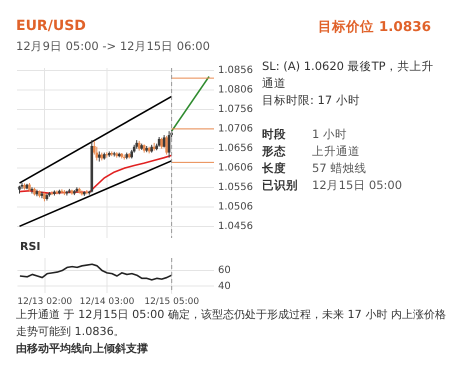 This screenshot has height=387, width=459. I want to click on text: 上升通道 于 12月15日 05:00 确定，该型态仍处于形成过程，未来 17 小时 内上涨价格走势可能到 1.0836。, so click(231, 323).